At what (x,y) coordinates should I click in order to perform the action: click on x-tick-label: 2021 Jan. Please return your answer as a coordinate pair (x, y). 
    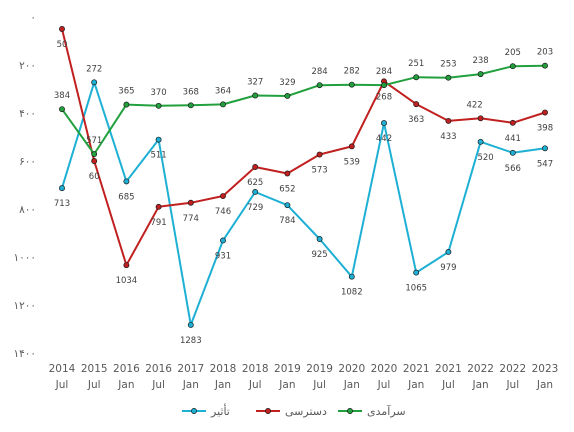
    Looking at the image, I should click on (416, 377).